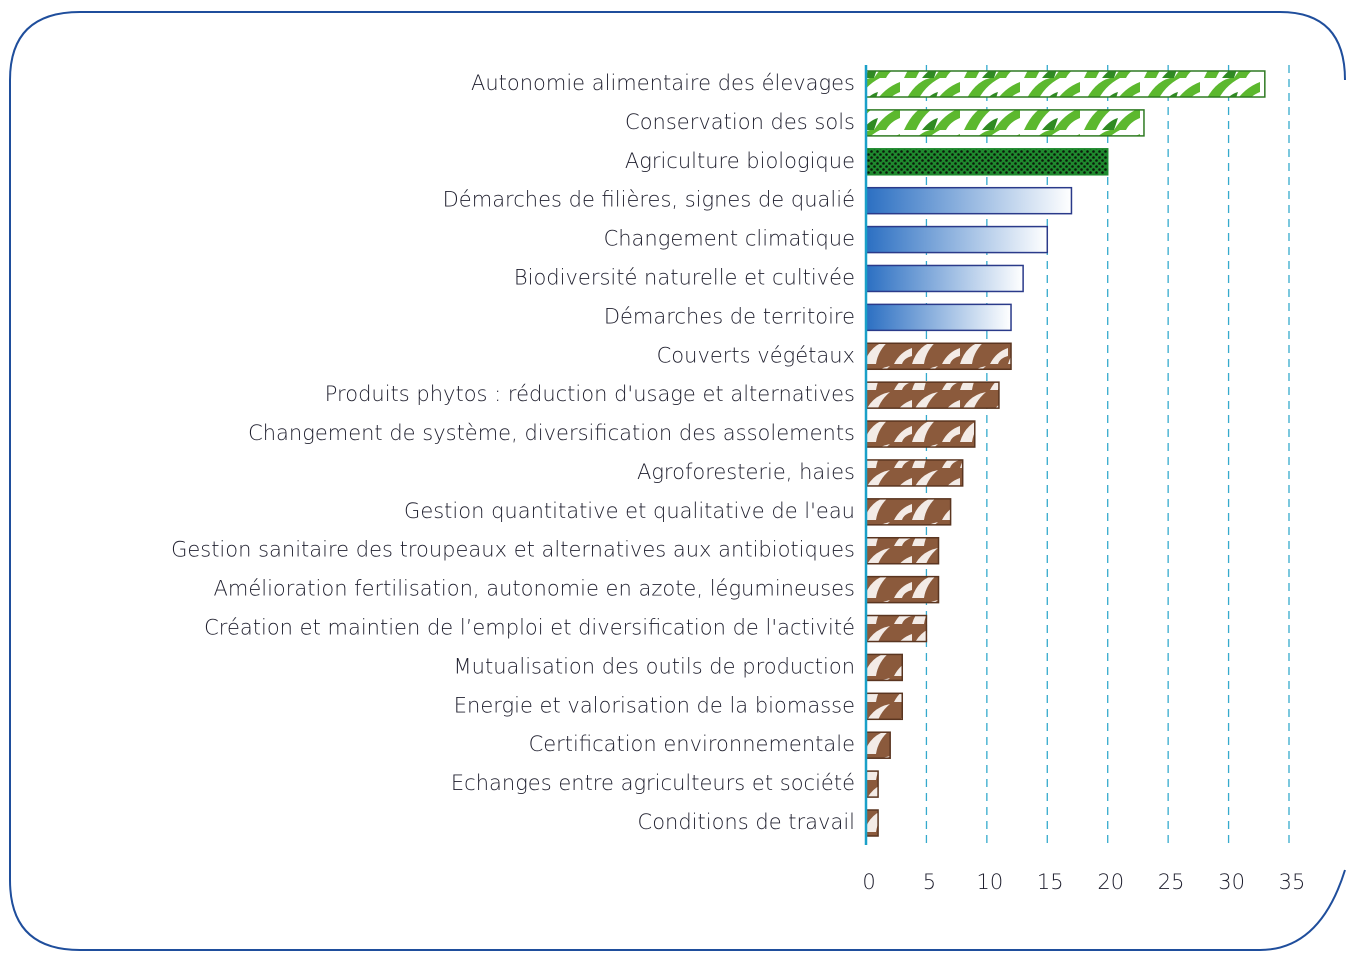 The height and width of the screenshot is (953, 1347). Describe the element at coordinates (1292, 882) in the screenshot. I see `x-tick-label: 35` at that location.